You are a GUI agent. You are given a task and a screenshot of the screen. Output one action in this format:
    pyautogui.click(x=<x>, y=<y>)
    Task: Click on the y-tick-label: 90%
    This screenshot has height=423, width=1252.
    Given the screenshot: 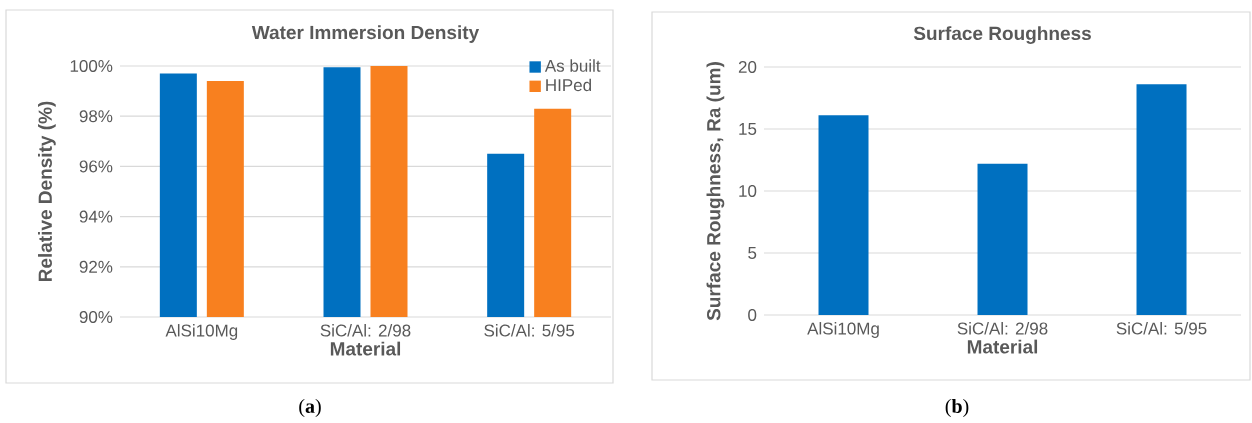 What is the action you would take?
    pyautogui.click(x=96, y=317)
    